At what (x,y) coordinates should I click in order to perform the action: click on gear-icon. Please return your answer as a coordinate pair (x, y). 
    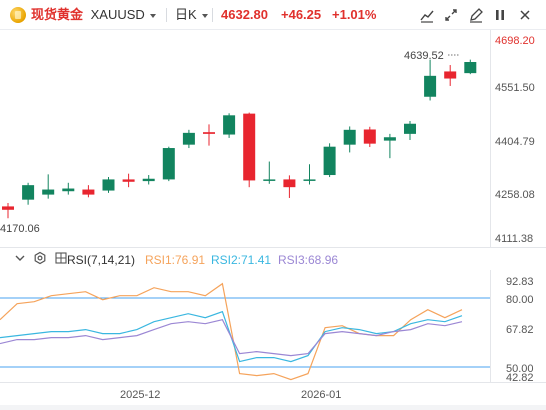
    Looking at the image, I should click on (40, 258).